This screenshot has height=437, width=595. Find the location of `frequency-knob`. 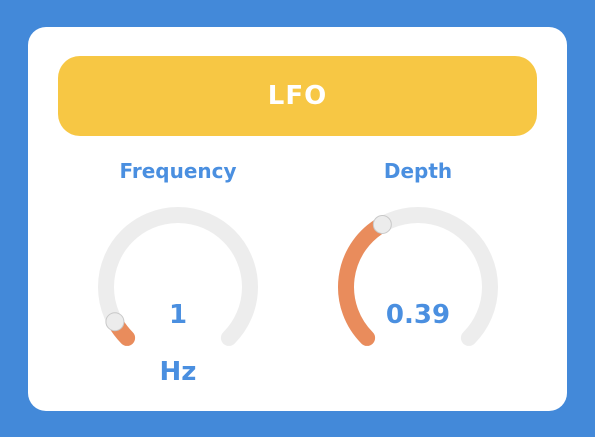

frequency-knob is located at coordinates (178, 282).